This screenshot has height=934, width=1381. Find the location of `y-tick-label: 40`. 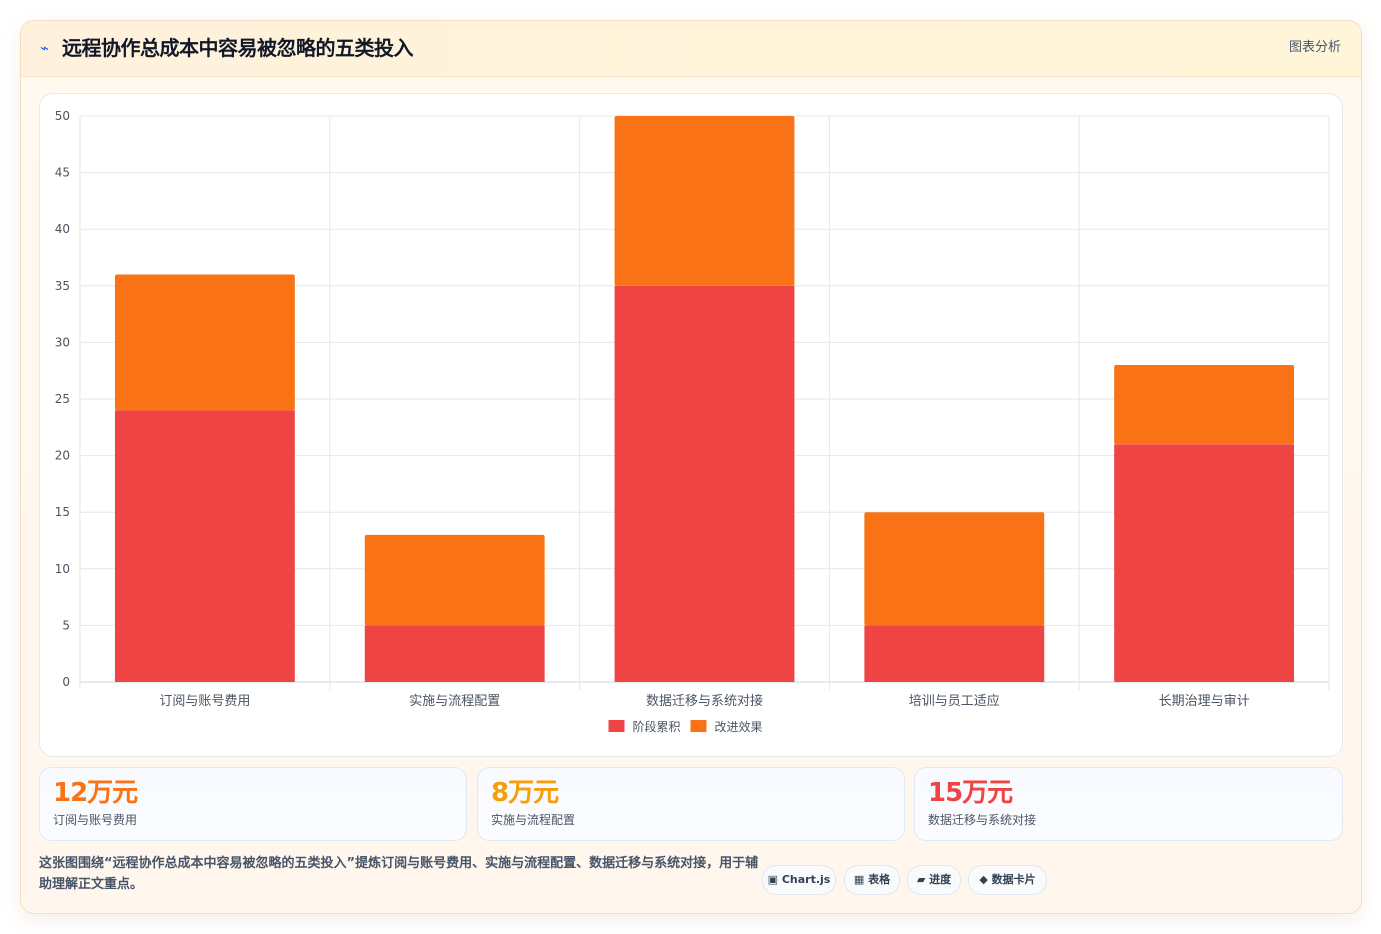

y-tick-label: 40 is located at coordinates (62, 229).